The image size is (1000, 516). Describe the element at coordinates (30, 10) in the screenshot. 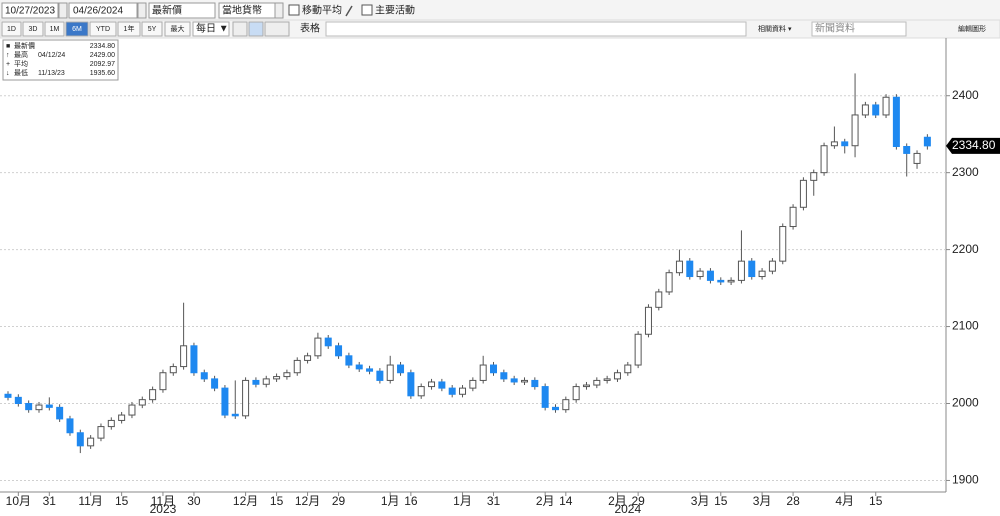

I see `start-date-input` at that location.